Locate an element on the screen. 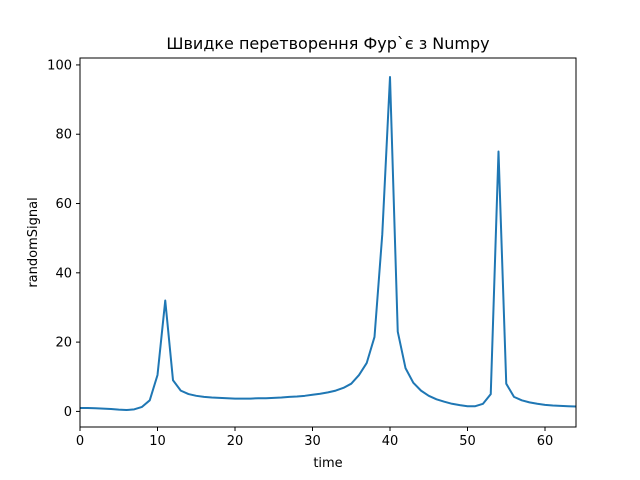 Image resolution: width=640 pixels, height=480 pixels. y-axis-label: randomSignal is located at coordinates (33, 242).